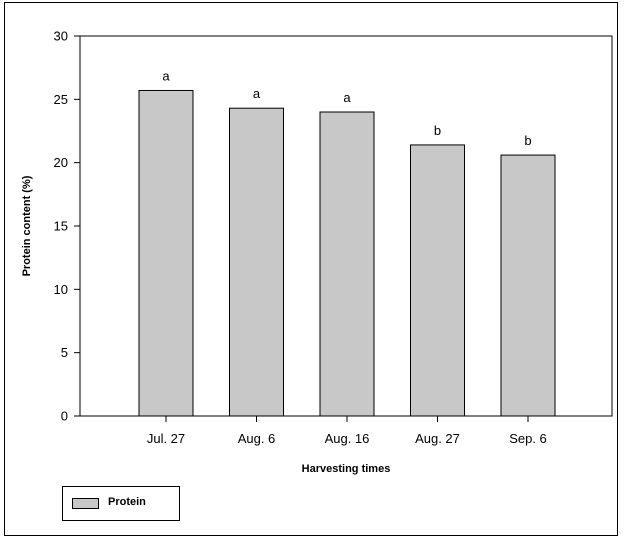 The width and height of the screenshot is (624, 541). I want to click on x-tick-label: Sep. 6, so click(528, 438).